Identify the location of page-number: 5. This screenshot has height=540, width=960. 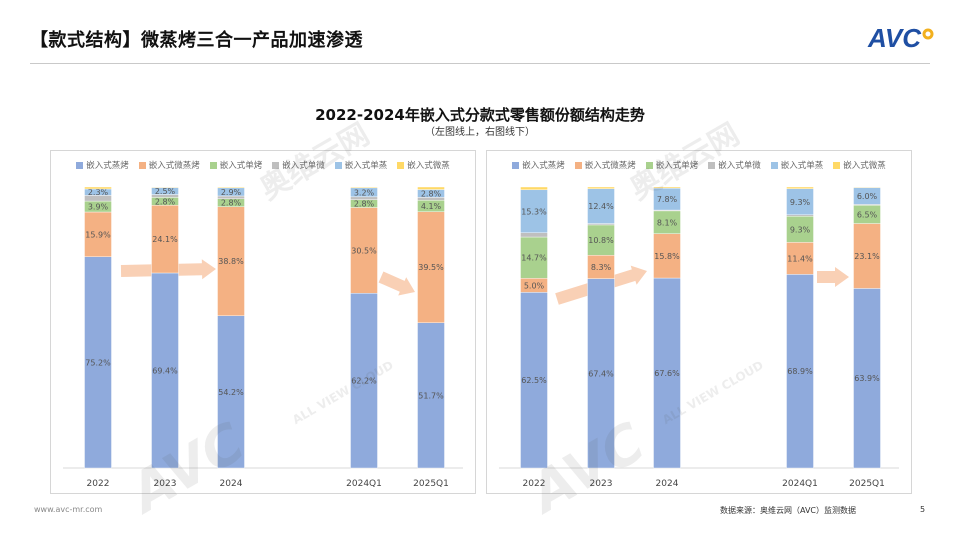
(923, 509).